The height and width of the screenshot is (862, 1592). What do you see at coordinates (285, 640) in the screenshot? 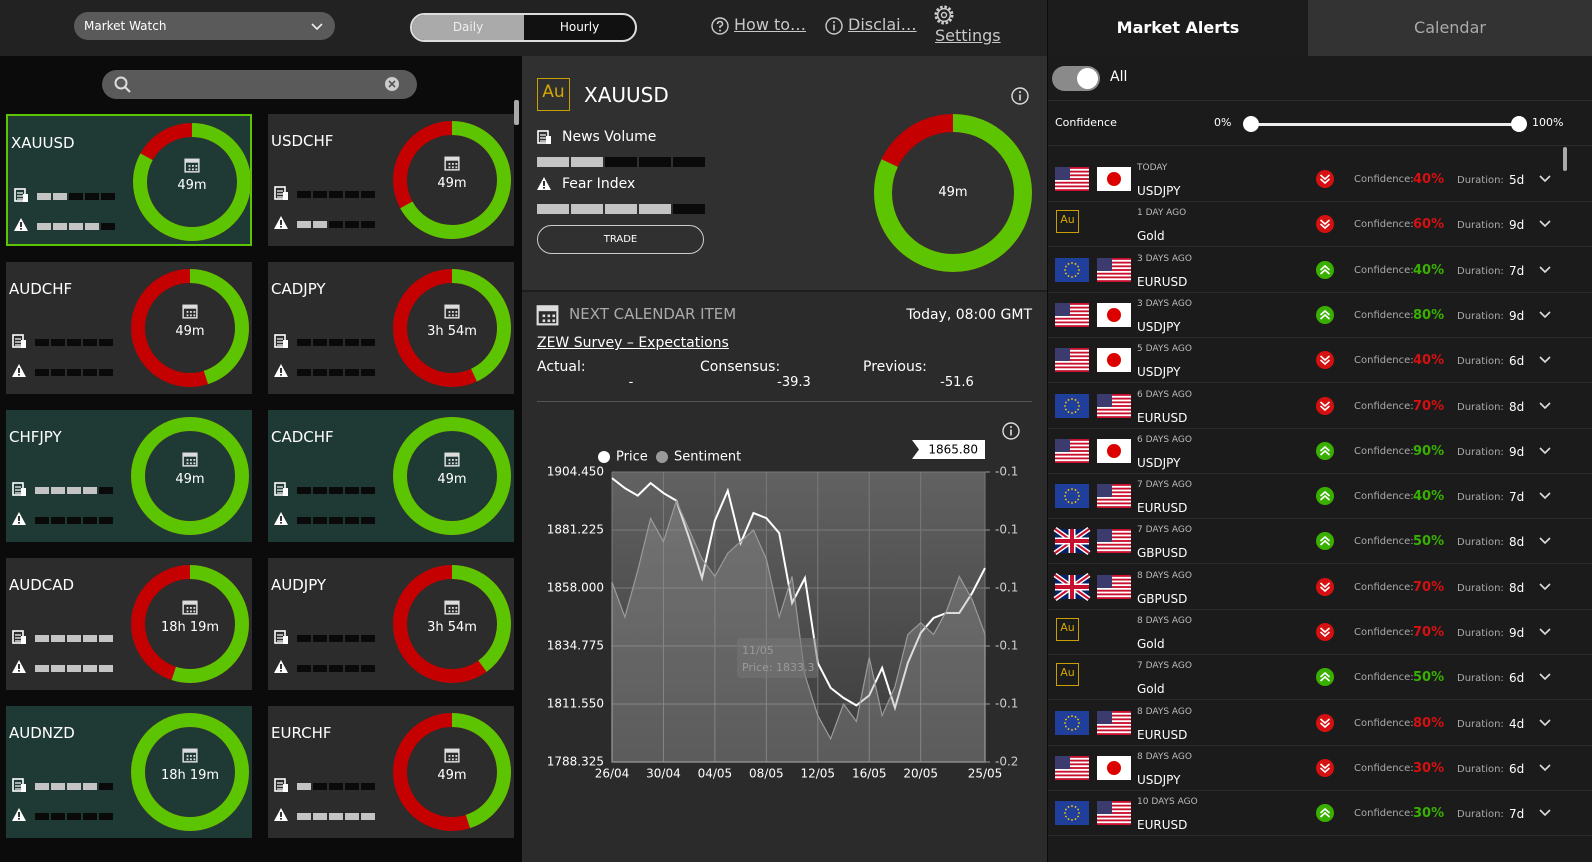
I see `icon-fold` at bounding box center [285, 640].